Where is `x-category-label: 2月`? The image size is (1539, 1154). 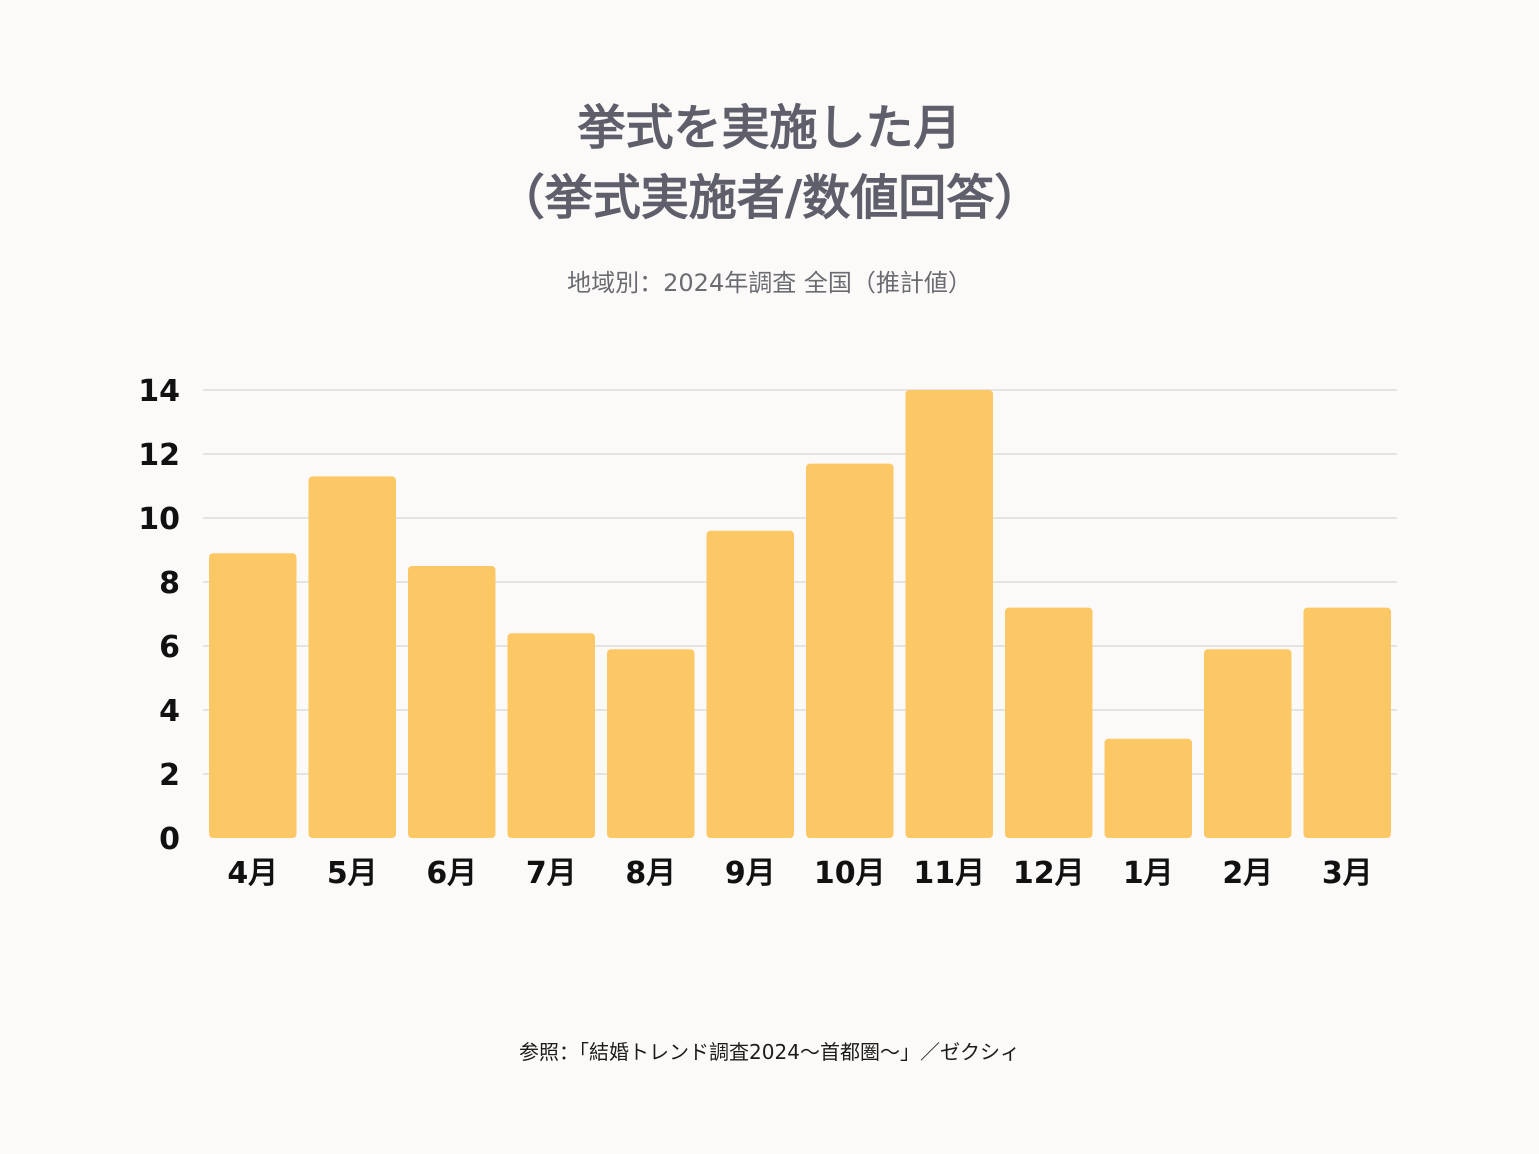
x-category-label: 2月 is located at coordinates (1247, 873).